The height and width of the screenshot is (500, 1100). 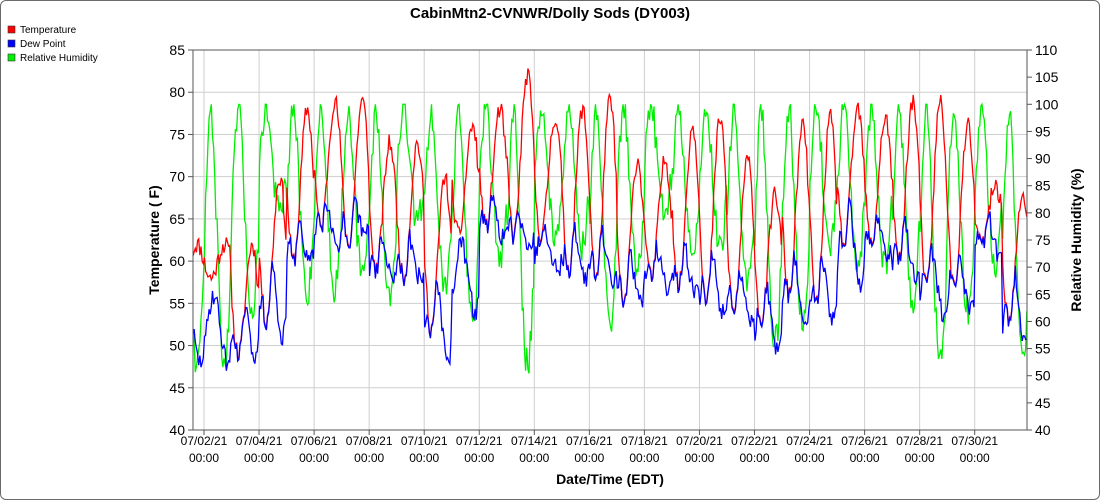 What do you see at coordinates (1043, 376) in the screenshot?
I see `right-tick-label: 50` at bounding box center [1043, 376].